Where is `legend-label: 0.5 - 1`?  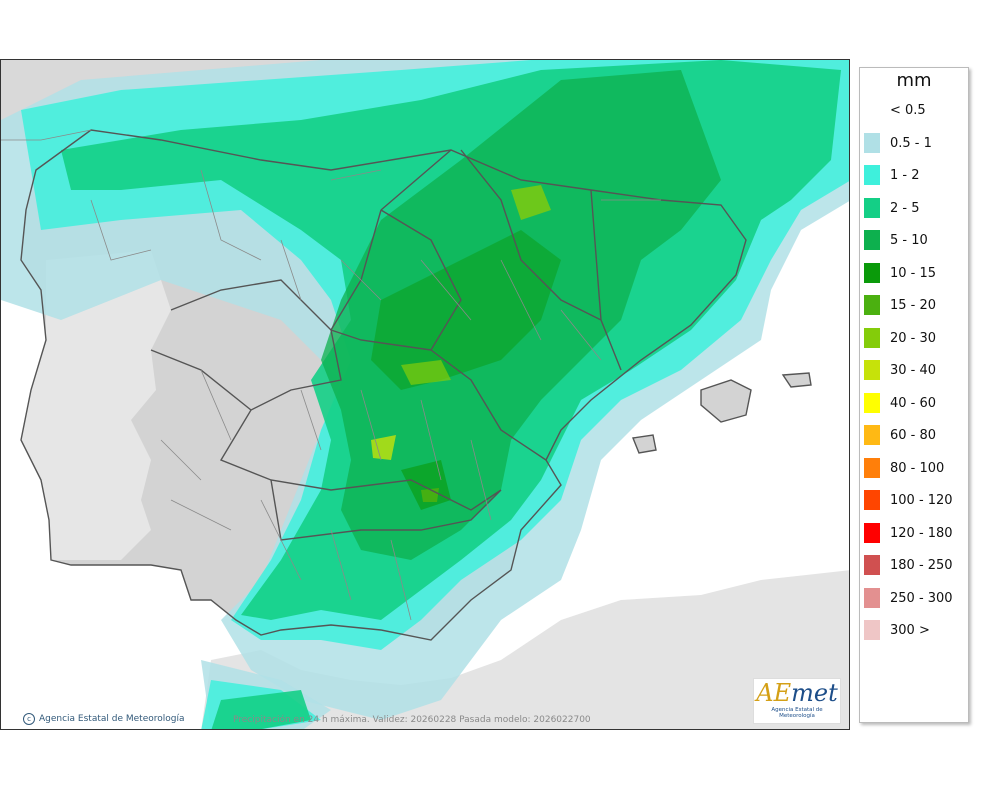
legend-label: 0.5 - 1 is located at coordinates (911, 143).